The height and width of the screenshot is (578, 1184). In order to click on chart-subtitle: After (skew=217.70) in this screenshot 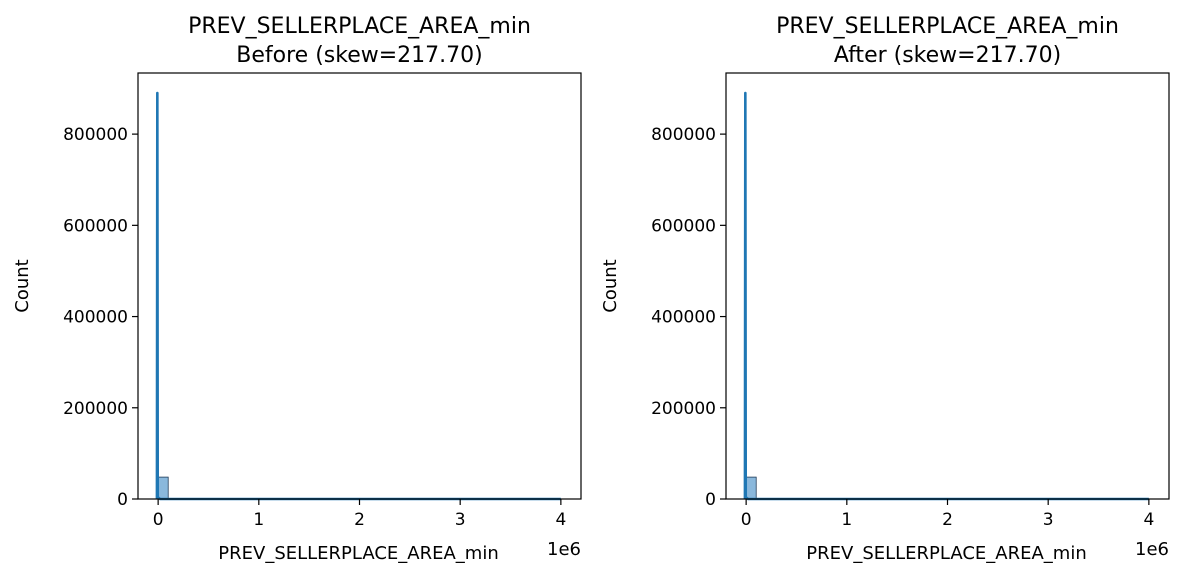, I will do `click(947, 55)`.